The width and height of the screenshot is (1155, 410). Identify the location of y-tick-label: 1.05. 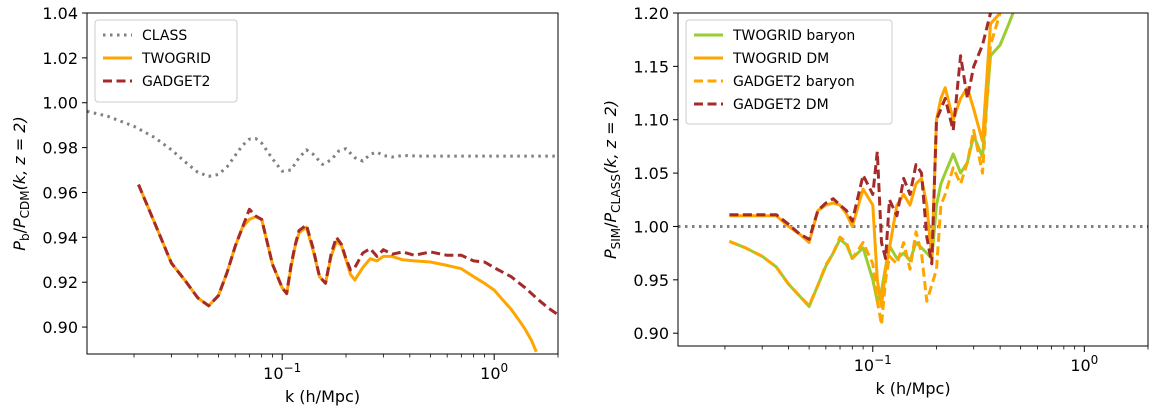
(651, 173).